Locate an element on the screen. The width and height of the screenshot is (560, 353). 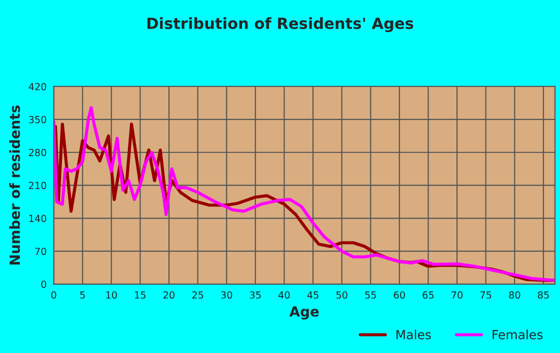
y-tick-label: 0 is located at coordinates (43, 284).